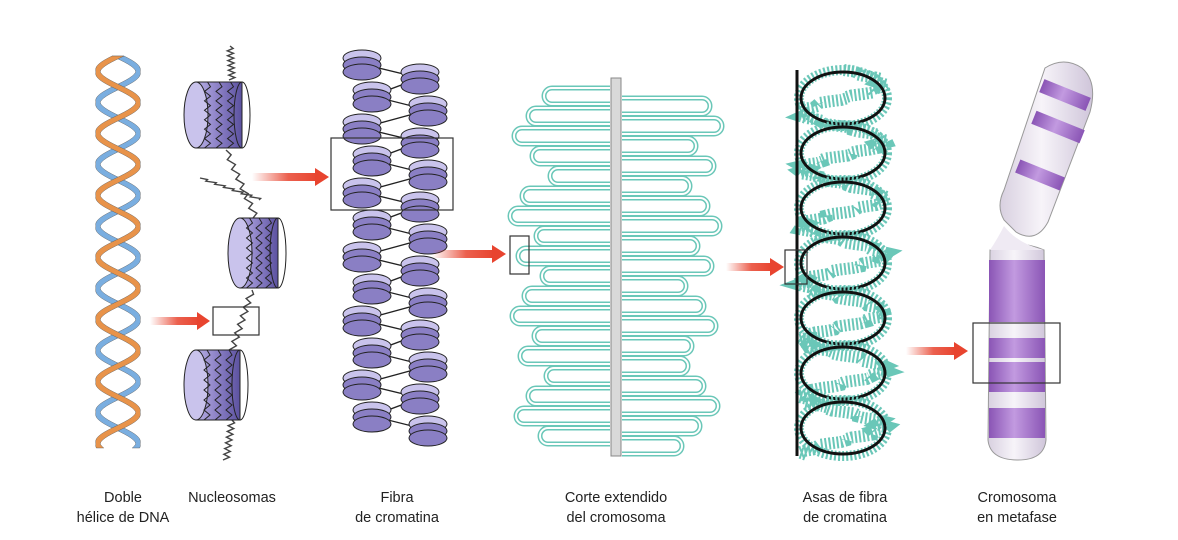  I want to click on zoom-frame-nucleosome, so click(236, 321).